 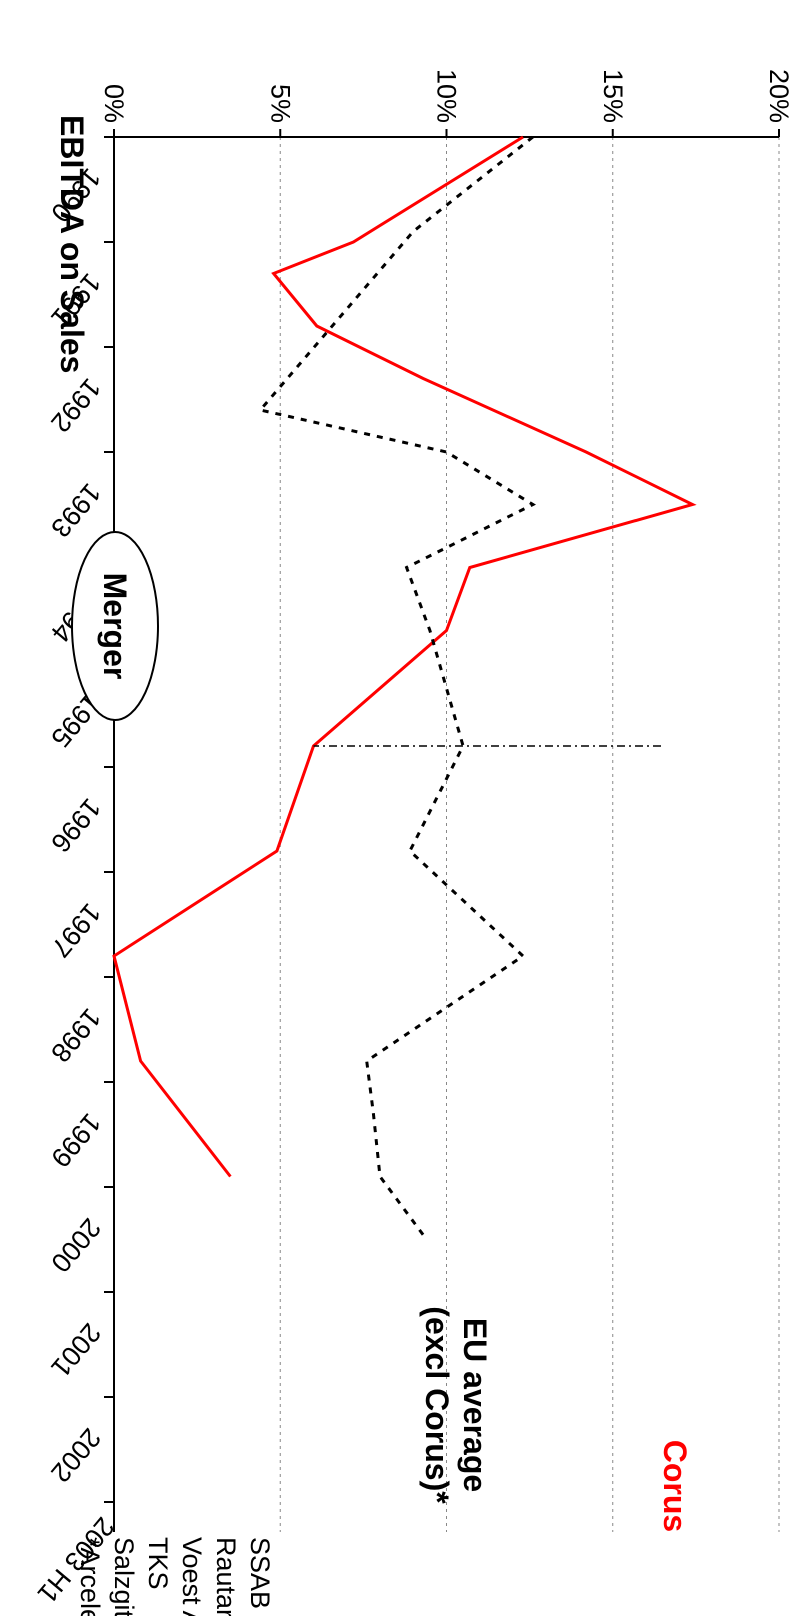 What do you see at coordinates (260, 1573) in the screenshot?
I see `footnote-line: SSAB` at bounding box center [260, 1573].